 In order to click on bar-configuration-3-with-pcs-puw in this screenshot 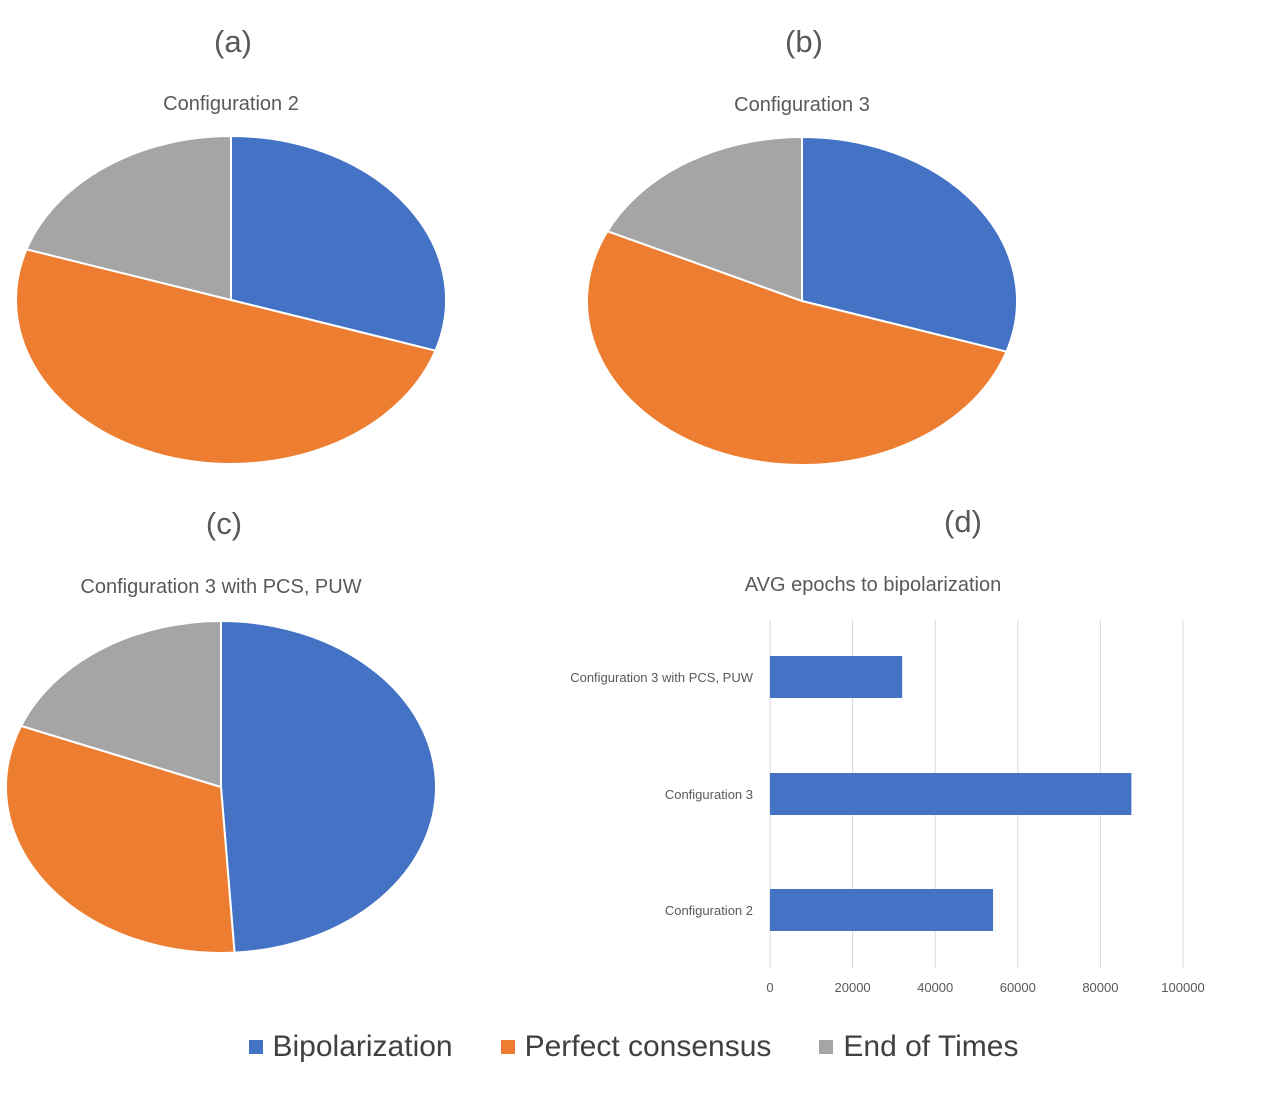, I will do `click(836, 677)`.